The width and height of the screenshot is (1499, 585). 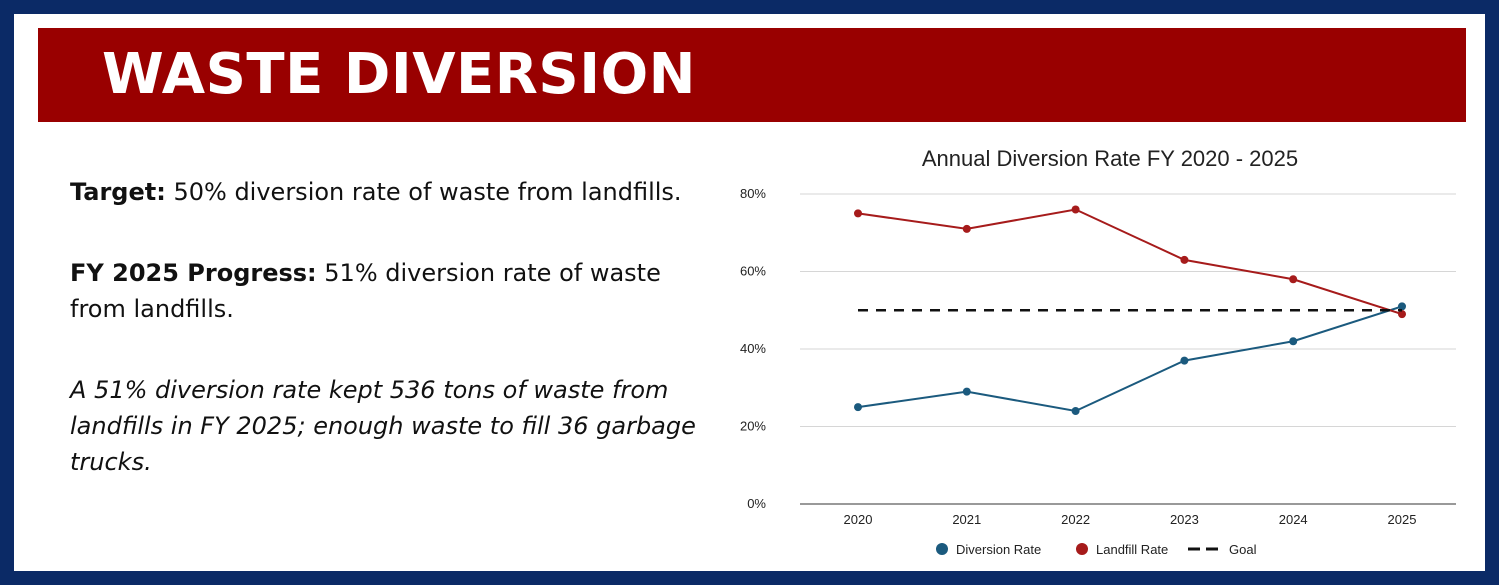 I want to click on goal-legend-label: Goal, so click(x=1243, y=549).